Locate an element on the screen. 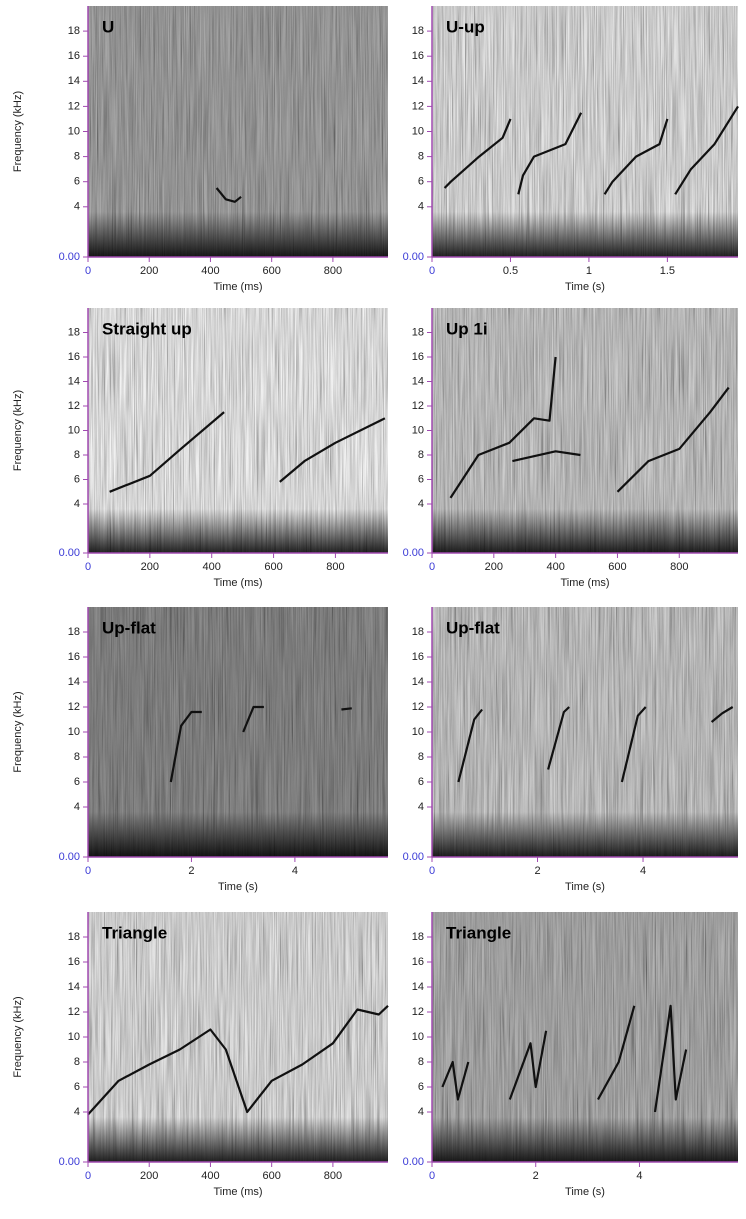  panel: 0.00 4 6 8 10 12 14 16 18 0 2 4 Time (s) Triangle is located at coordinates (570, 1055).